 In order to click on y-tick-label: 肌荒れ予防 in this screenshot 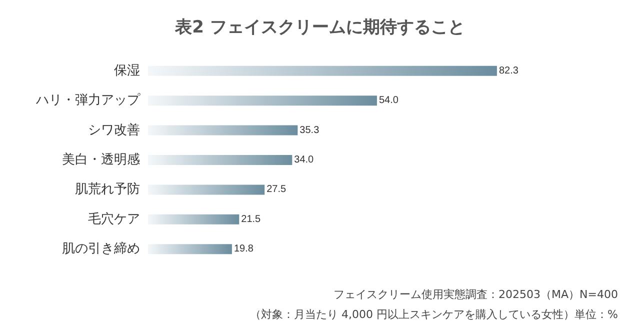, I will do `click(107, 190)`.